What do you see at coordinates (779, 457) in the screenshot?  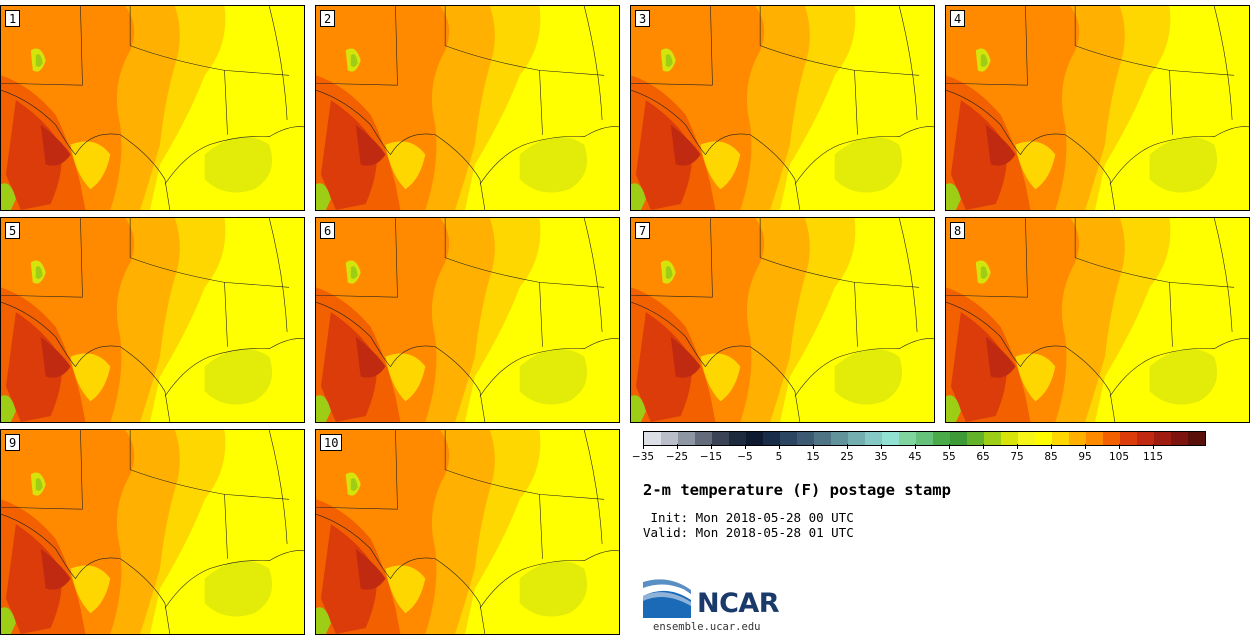 I see `colorbar-tick-label: 5` at bounding box center [779, 457].